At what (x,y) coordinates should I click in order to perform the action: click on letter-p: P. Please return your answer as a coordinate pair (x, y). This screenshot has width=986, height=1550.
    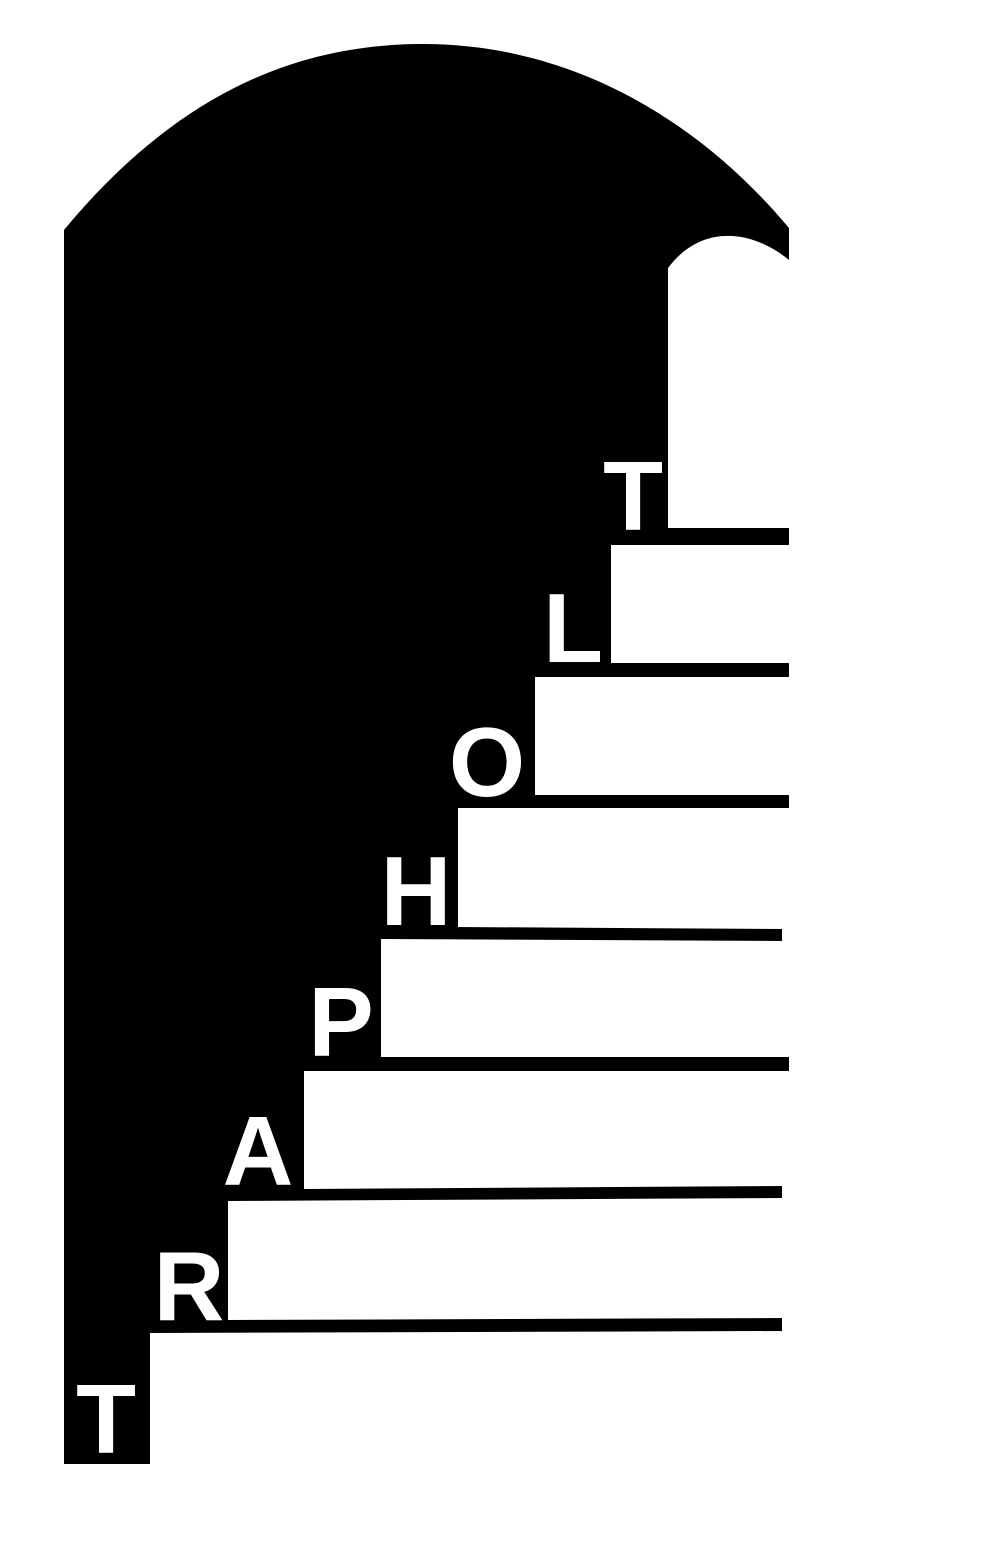
    Looking at the image, I should click on (340, 1022).